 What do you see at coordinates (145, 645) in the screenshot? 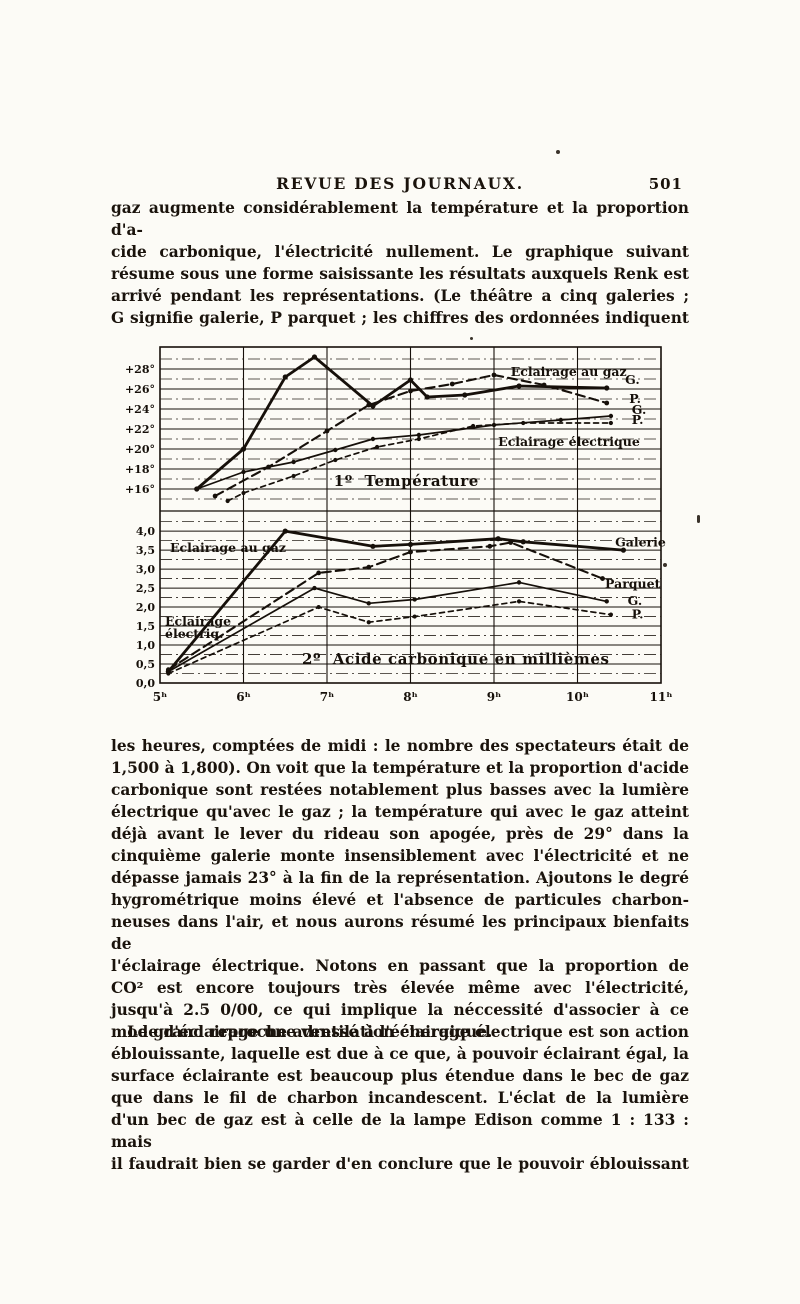
I see `svg-text: 1,0` at bounding box center [145, 645].